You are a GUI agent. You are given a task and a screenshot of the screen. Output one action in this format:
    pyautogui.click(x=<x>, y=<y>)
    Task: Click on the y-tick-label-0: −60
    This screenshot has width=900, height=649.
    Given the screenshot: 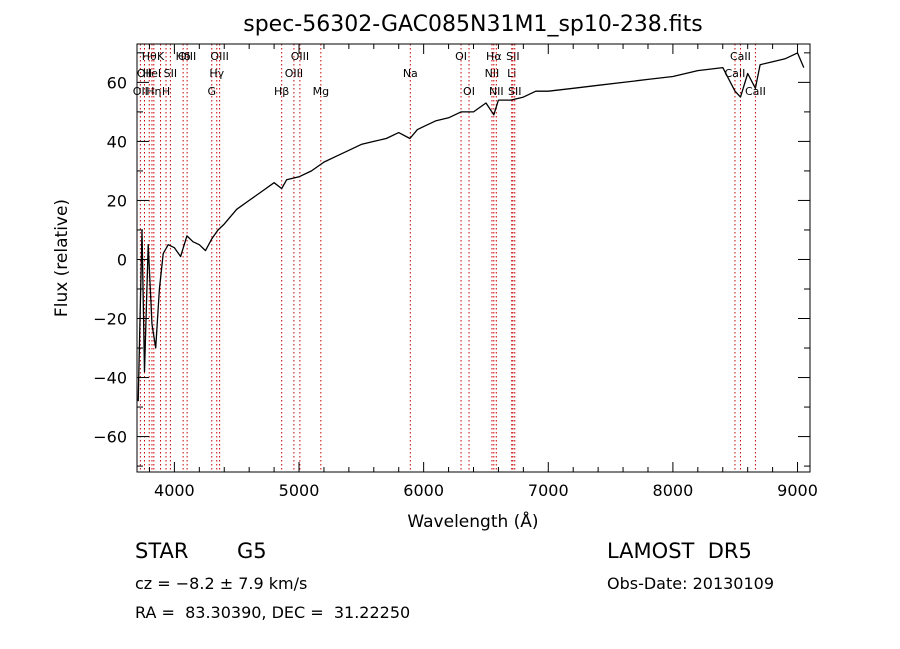 What is the action you would take?
    pyautogui.click(x=110, y=437)
    